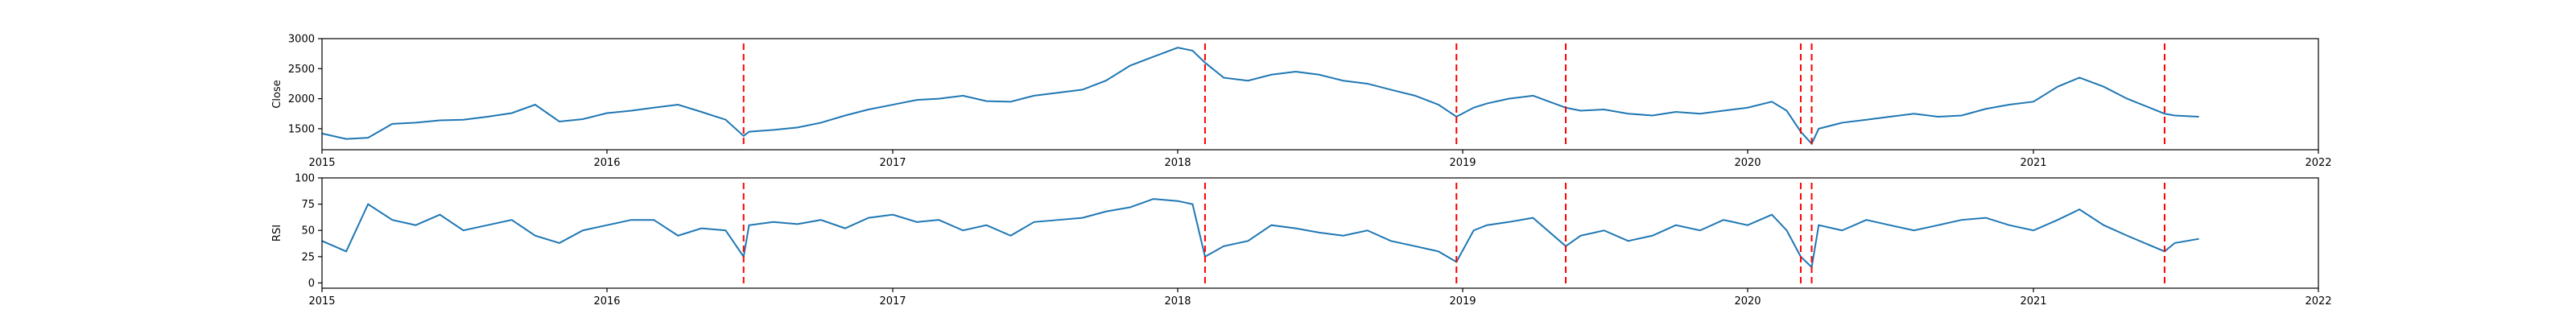 The image size is (2576, 322). Describe the element at coordinates (301, 129) in the screenshot. I see `y-tick-label: 1500` at that location.